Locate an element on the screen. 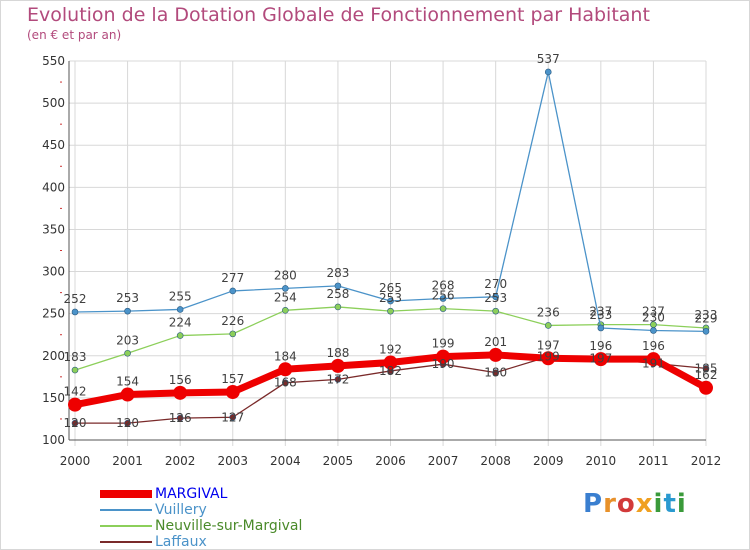  data-point-neuville-2007 is located at coordinates (443, 308).